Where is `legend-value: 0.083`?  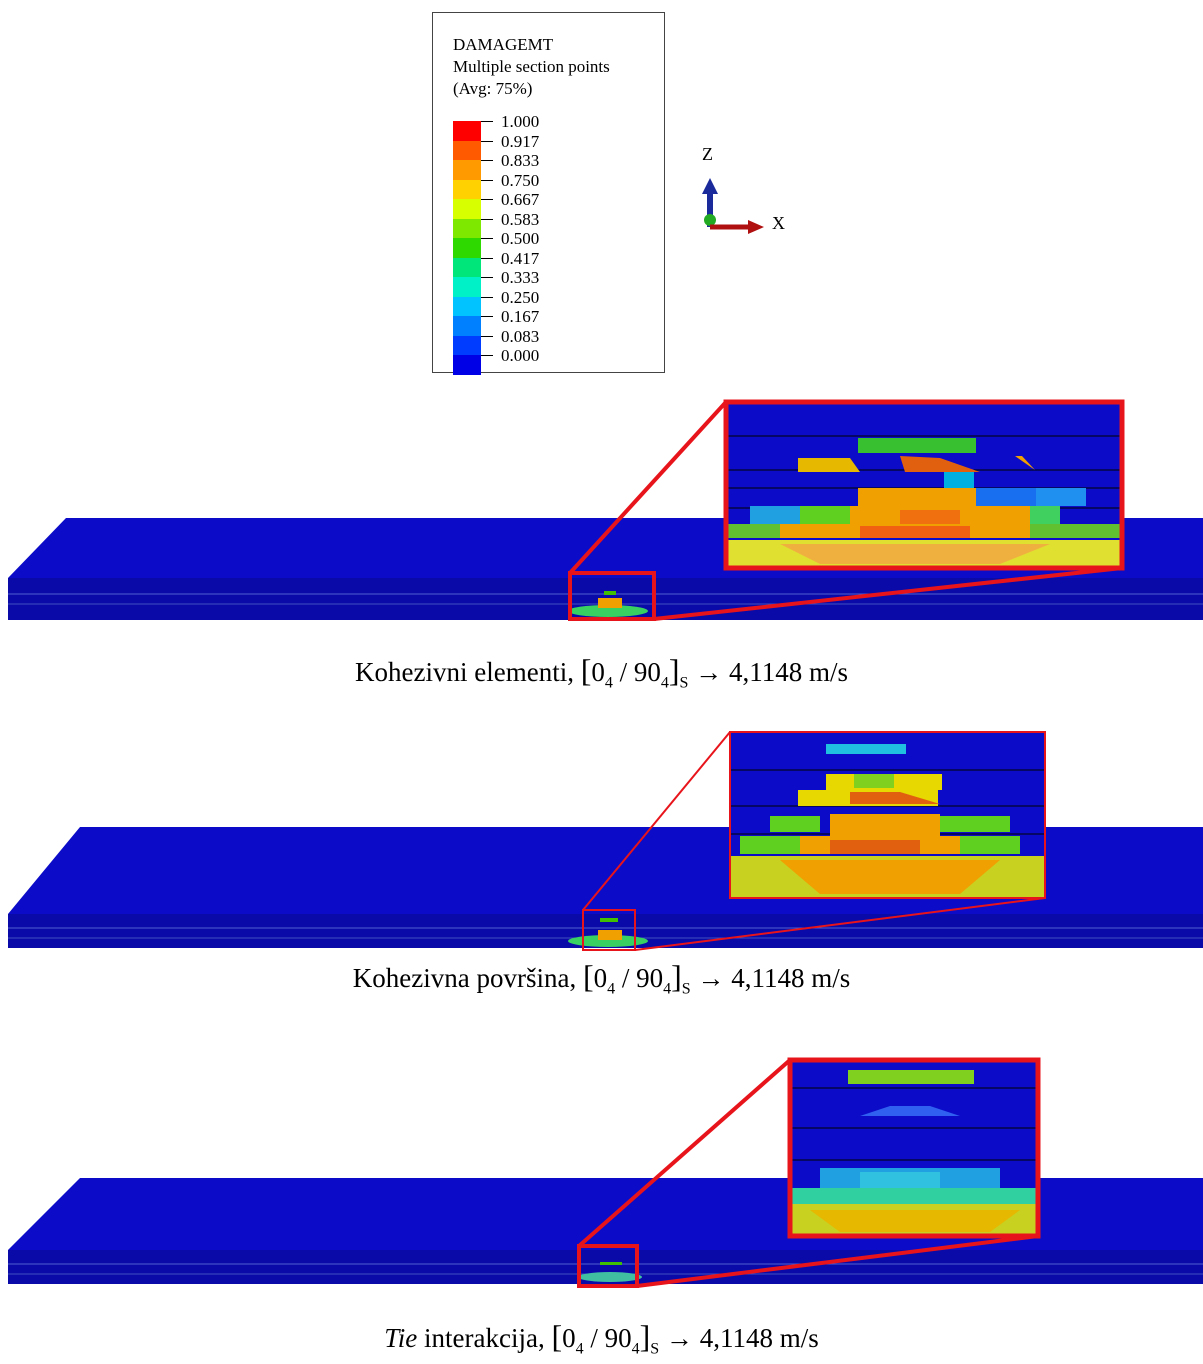
legend-value: 0.083 is located at coordinates (520, 336).